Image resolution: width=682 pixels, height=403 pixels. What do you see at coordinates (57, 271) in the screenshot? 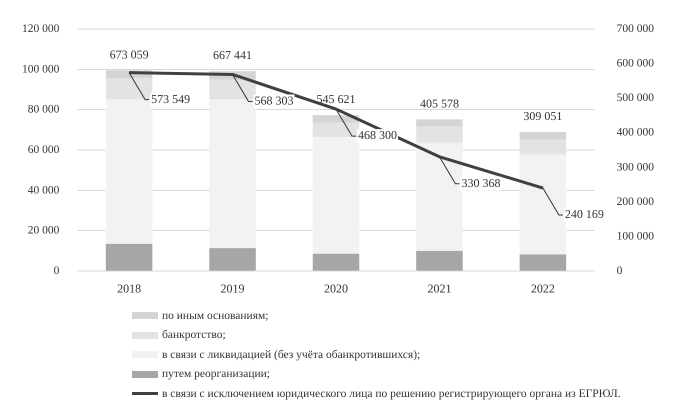
I see `y-tick-label: 0` at bounding box center [57, 271].